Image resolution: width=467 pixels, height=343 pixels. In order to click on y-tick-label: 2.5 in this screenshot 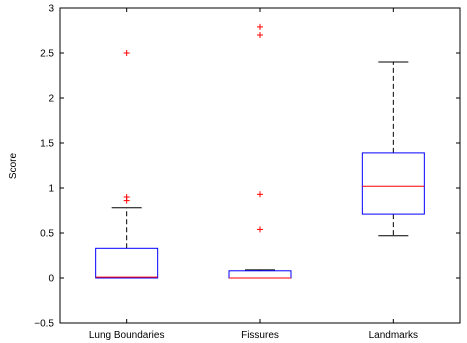, I will do `click(47, 54)`.